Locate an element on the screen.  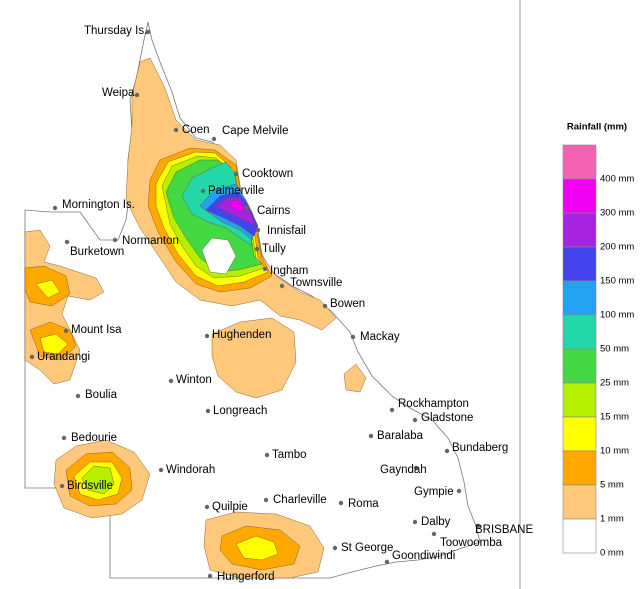
place-label: Winton is located at coordinates (194, 380).